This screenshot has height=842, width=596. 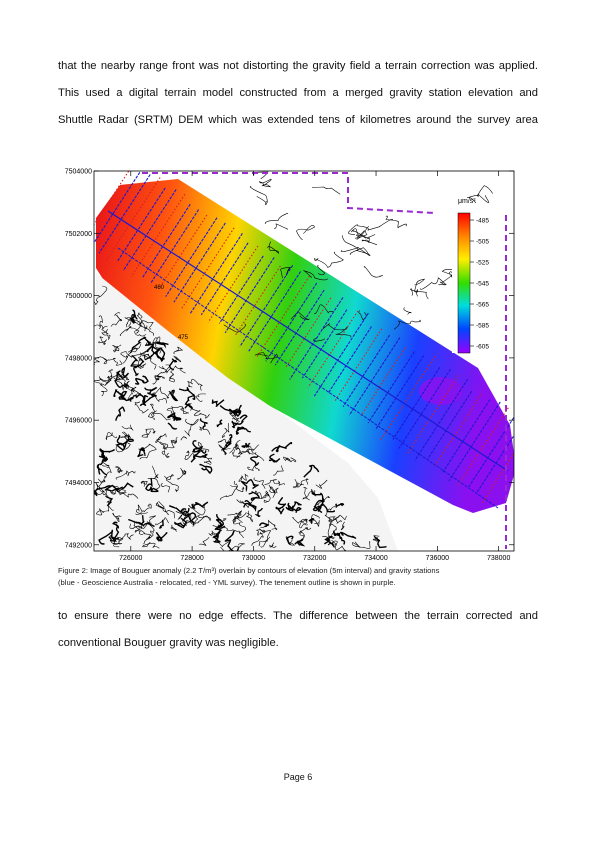 I want to click on y-tick-label: 7498000, so click(x=78, y=358).